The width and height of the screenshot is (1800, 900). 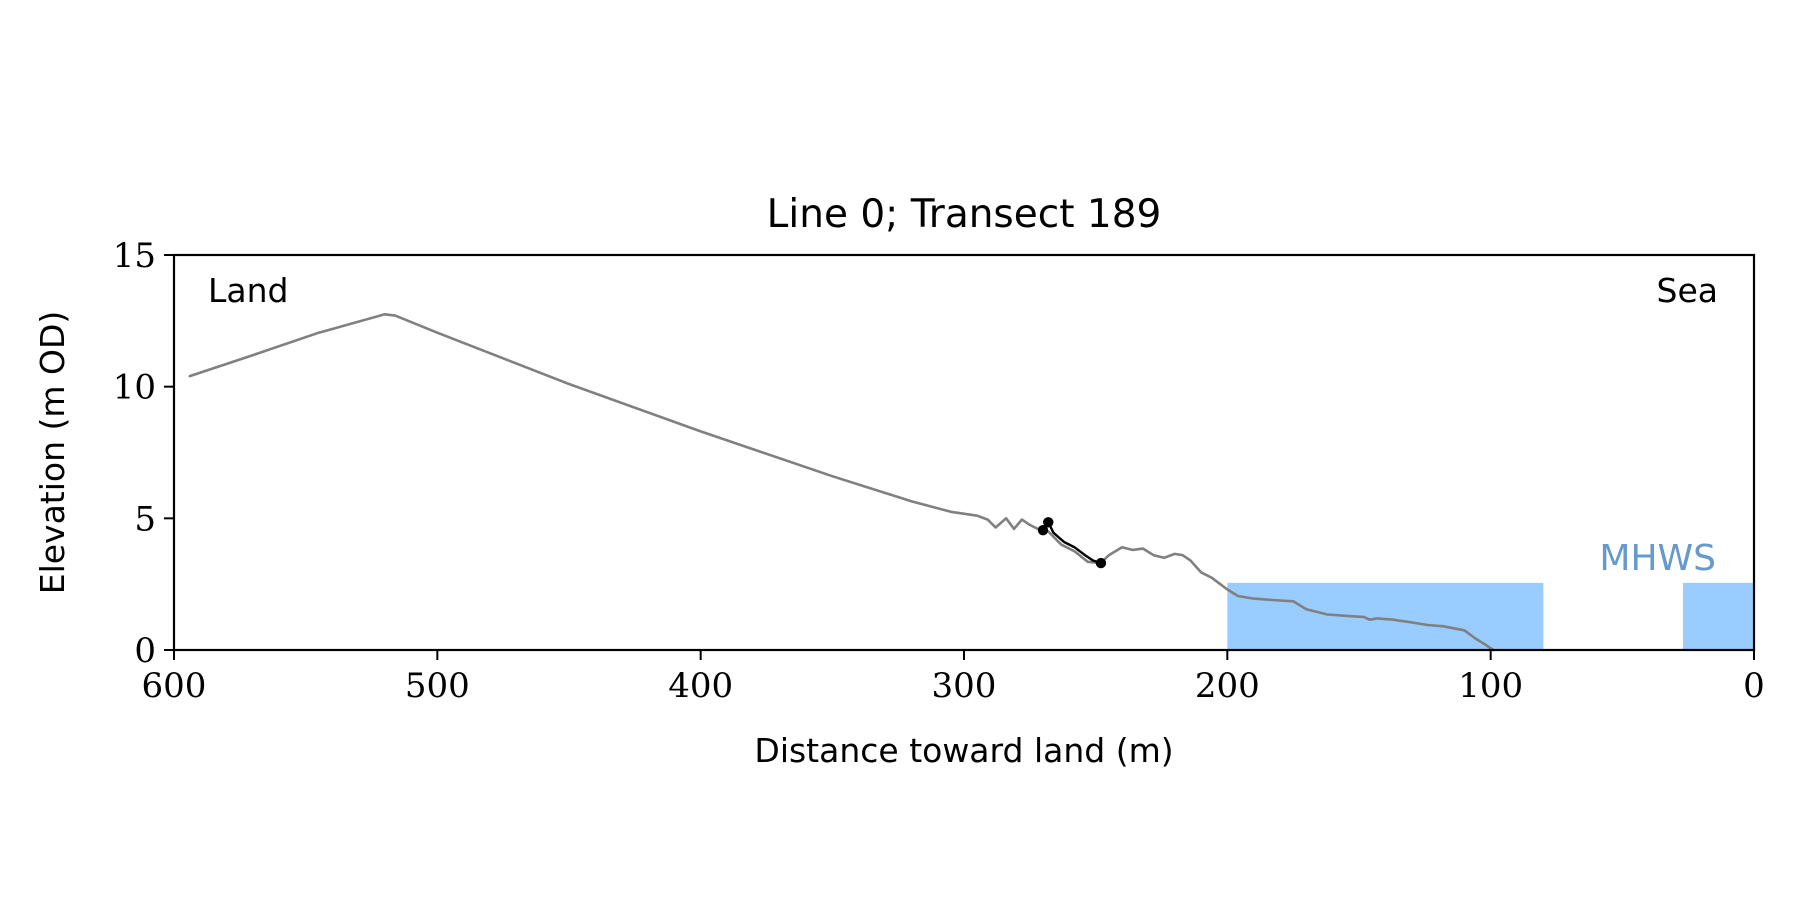 What do you see at coordinates (964, 686) in the screenshot?
I see `x-tick-label: 300` at bounding box center [964, 686].